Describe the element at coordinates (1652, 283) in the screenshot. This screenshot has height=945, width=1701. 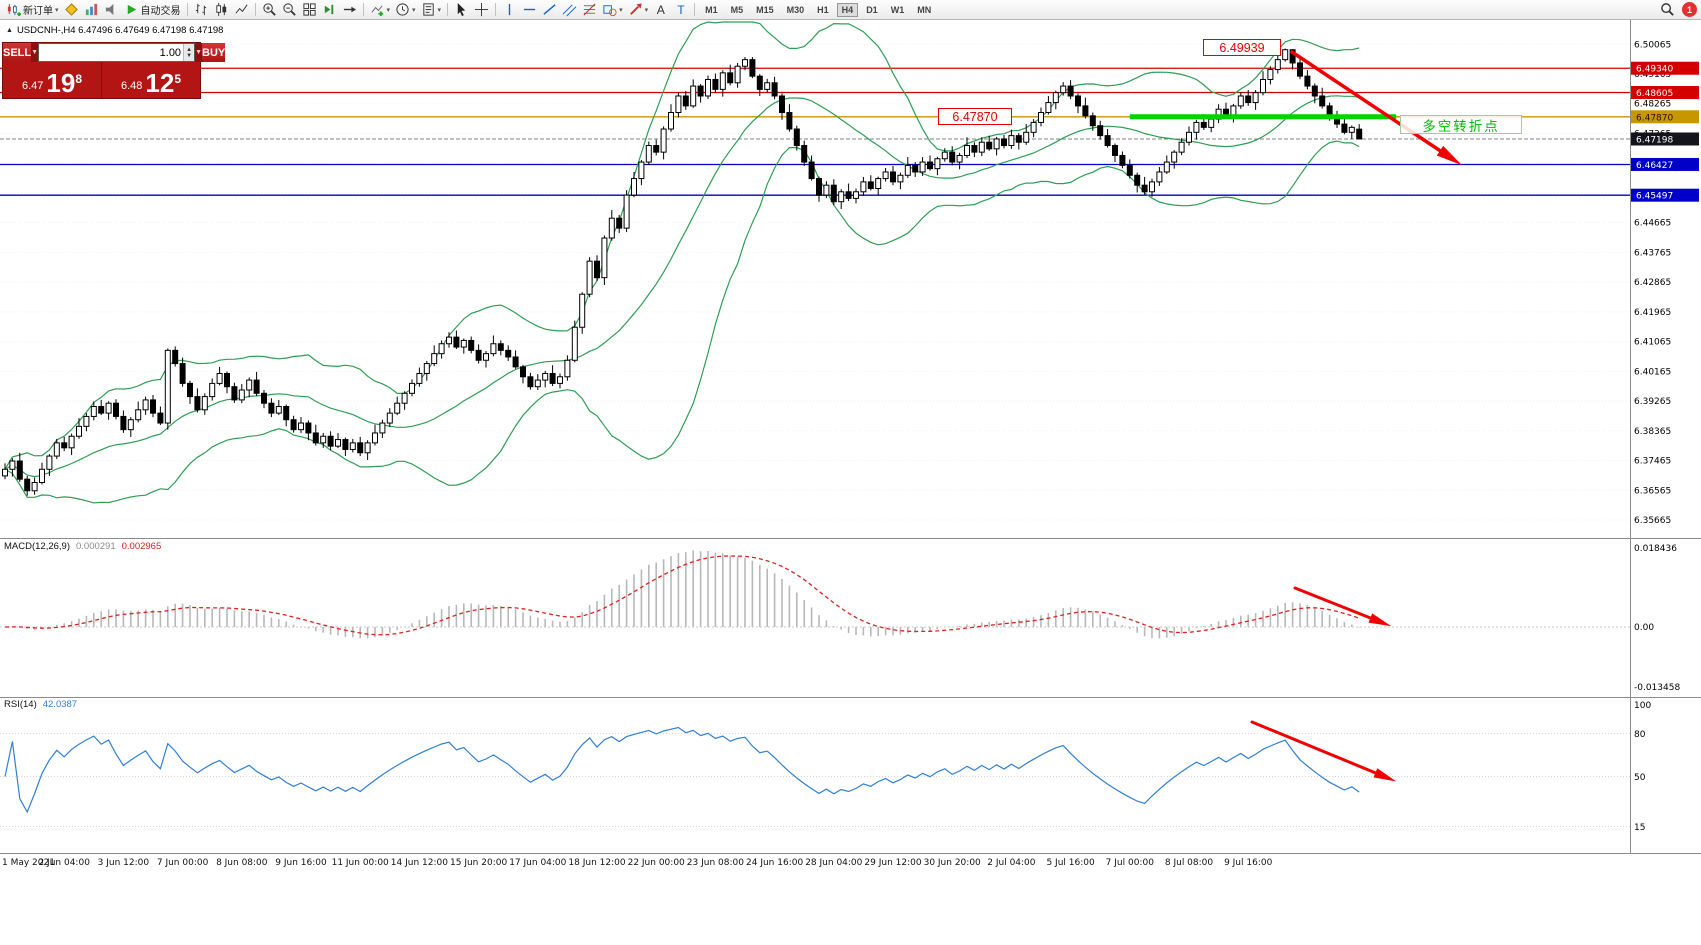
I see `price-axis-label: 6.42865` at that location.